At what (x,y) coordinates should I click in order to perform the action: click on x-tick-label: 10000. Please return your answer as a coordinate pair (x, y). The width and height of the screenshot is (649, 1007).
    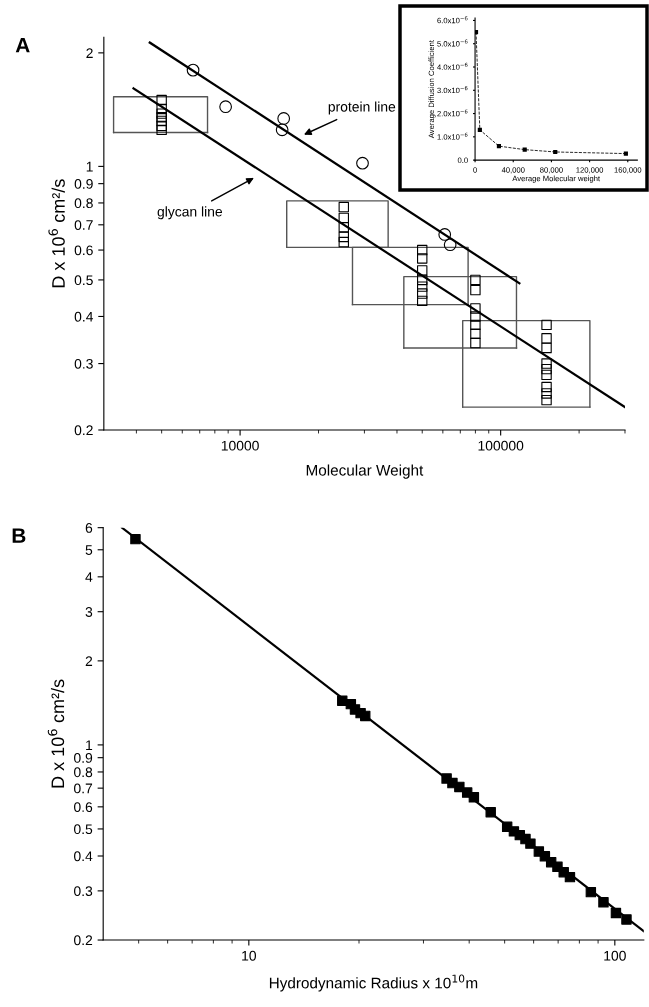
    Looking at the image, I should click on (240, 445).